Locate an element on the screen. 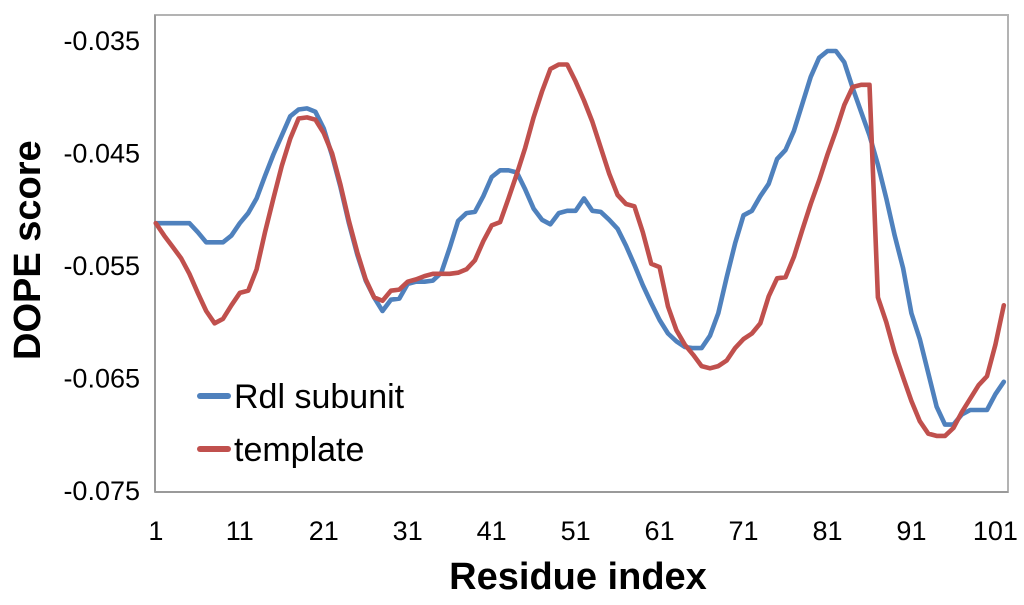 Image resolution: width=1024 pixels, height=605 pixels. x-tick-label: 61 is located at coordinates (660, 531).